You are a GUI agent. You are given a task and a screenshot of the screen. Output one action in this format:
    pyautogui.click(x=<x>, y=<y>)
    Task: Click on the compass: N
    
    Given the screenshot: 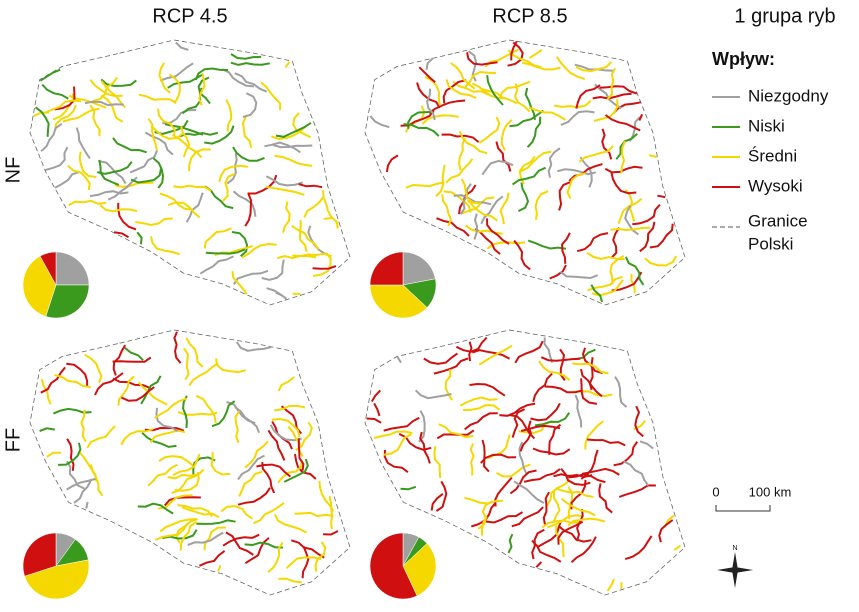 What is the action you would take?
    pyautogui.click(x=735, y=566)
    